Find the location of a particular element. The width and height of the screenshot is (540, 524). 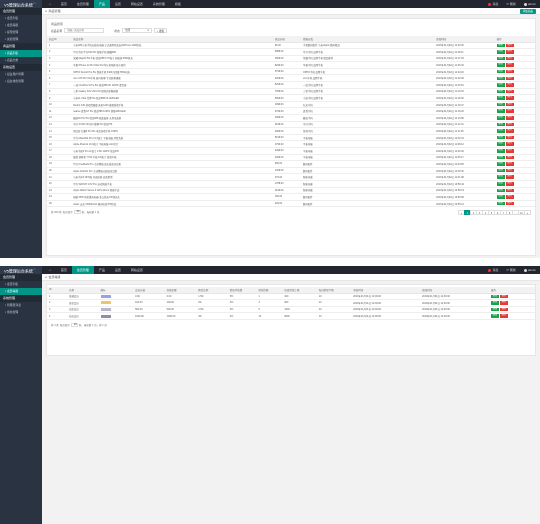

sidebar-item-product-list: ▪商品列表 is located at coordinates (21, 53).